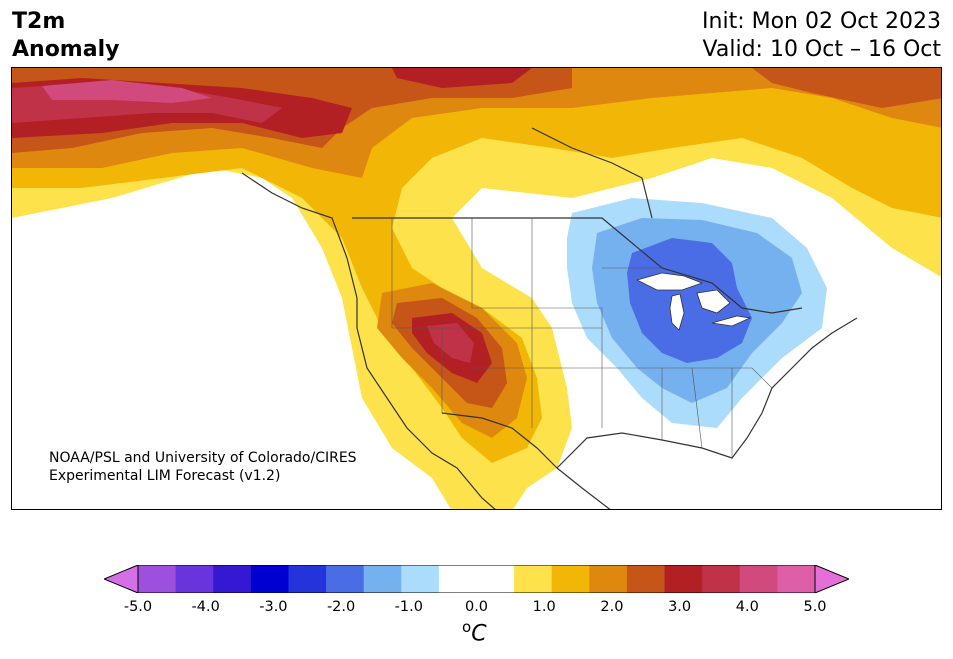  I want to click on map-title: T2m Anomaly, so click(65, 36).